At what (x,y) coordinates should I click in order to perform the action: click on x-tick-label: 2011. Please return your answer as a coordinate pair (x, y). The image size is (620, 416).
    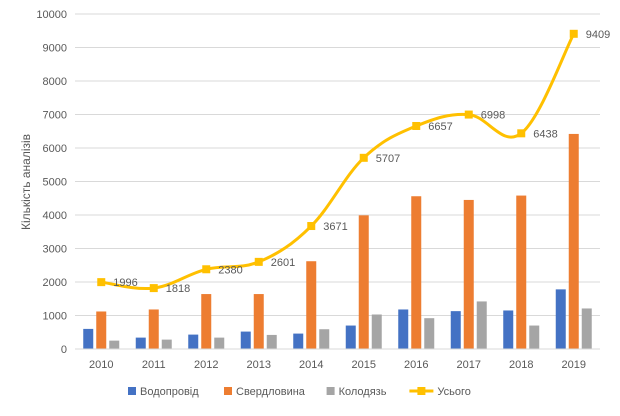
    Looking at the image, I should click on (154, 365).